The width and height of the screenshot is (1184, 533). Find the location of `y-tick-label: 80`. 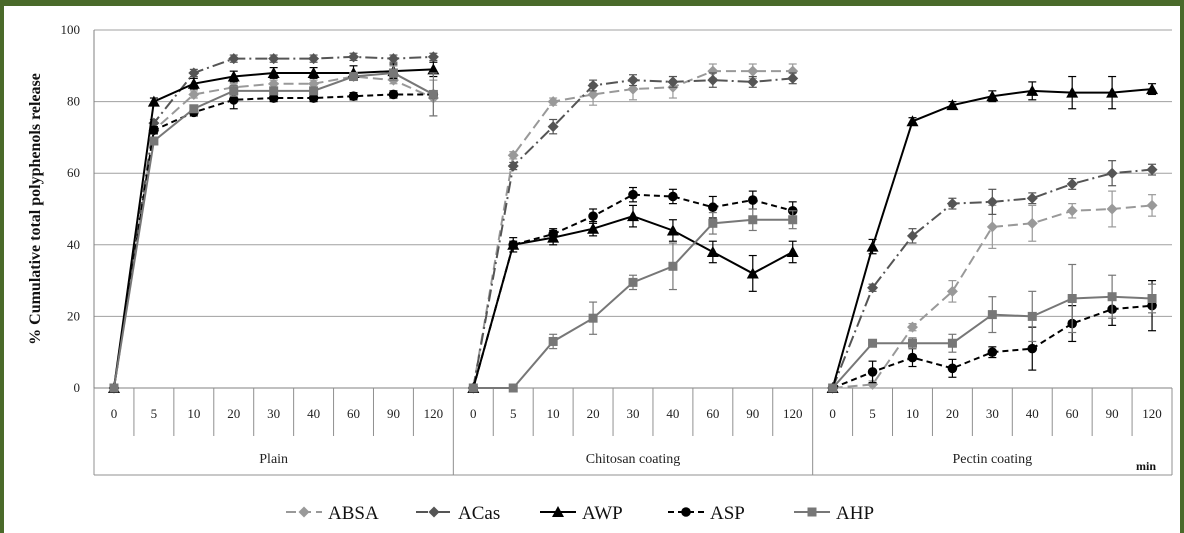

y-tick-label: 80 is located at coordinates (73, 101).